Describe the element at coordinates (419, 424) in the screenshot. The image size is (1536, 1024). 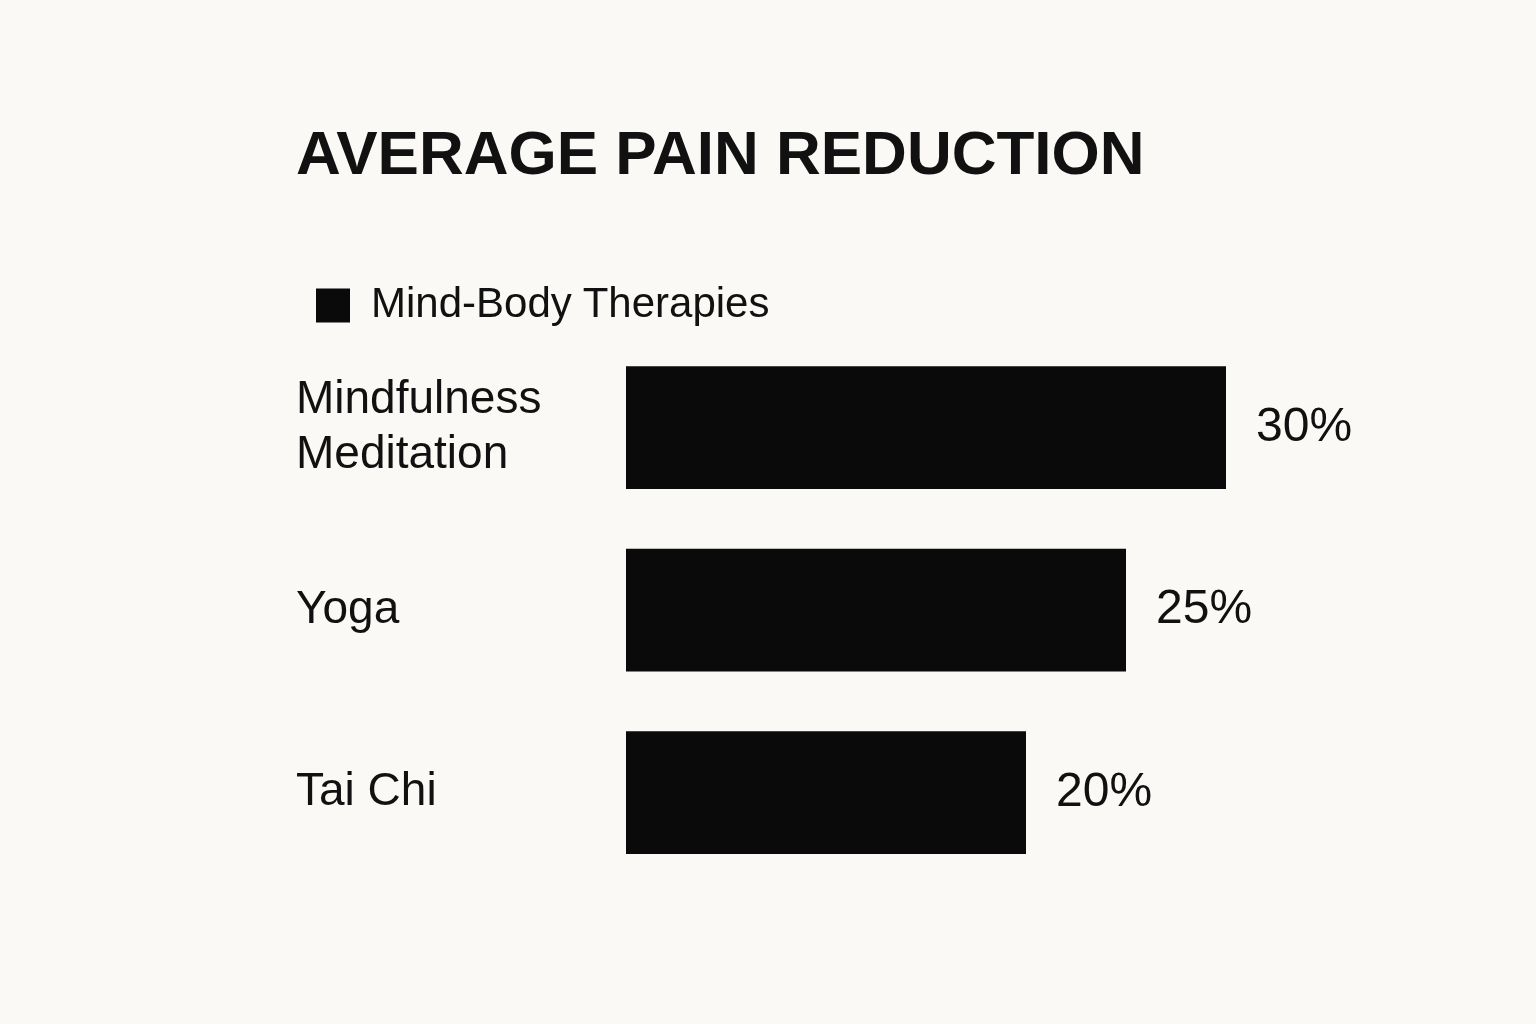
I see `y-tick-label: Mindfulness Meditation` at that location.